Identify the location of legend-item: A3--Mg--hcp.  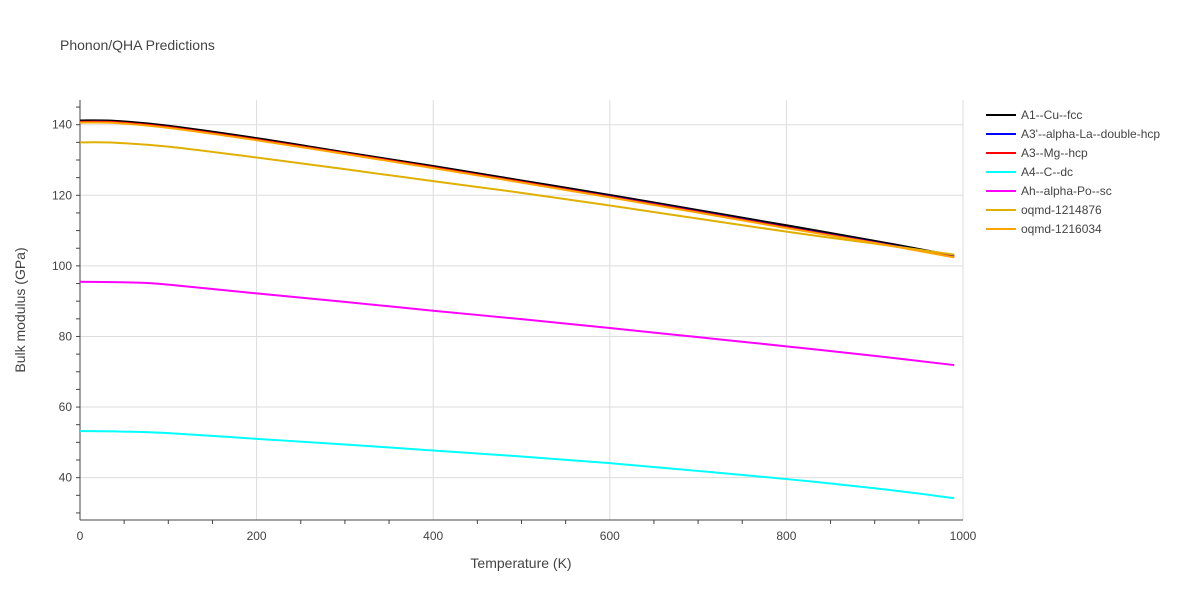
(1037, 153).